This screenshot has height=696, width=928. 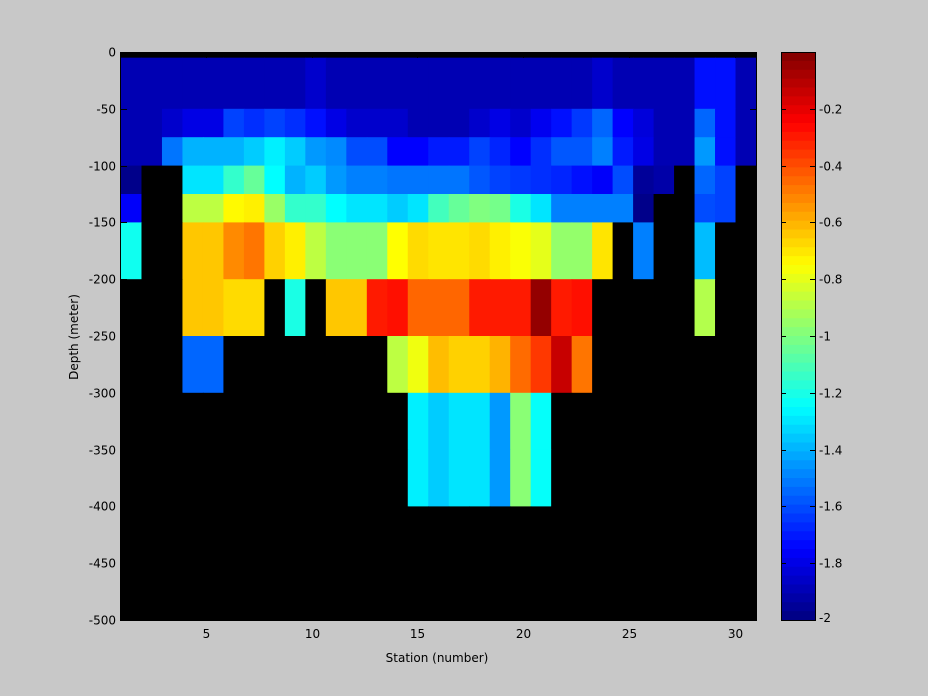 What do you see at coordinates (102, 167) in the screenshot?
I see `y-tick-label: -100` at bounding box center [102, 167].